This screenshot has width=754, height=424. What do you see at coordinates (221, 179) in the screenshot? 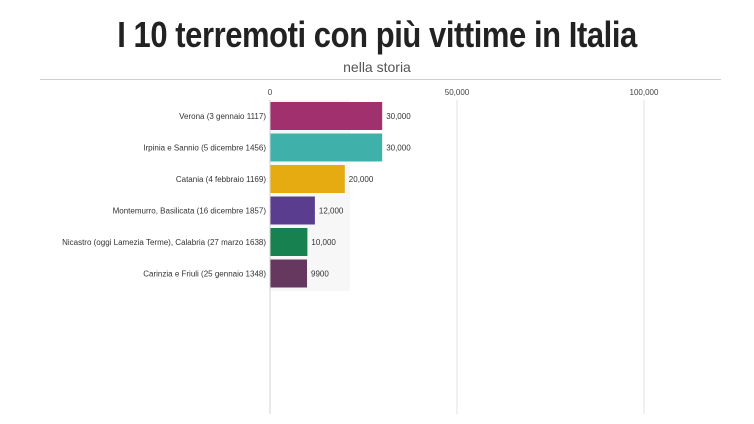
I see `category-label: Catania (4 febbraio 1169)` at bounding box center [221, 179].